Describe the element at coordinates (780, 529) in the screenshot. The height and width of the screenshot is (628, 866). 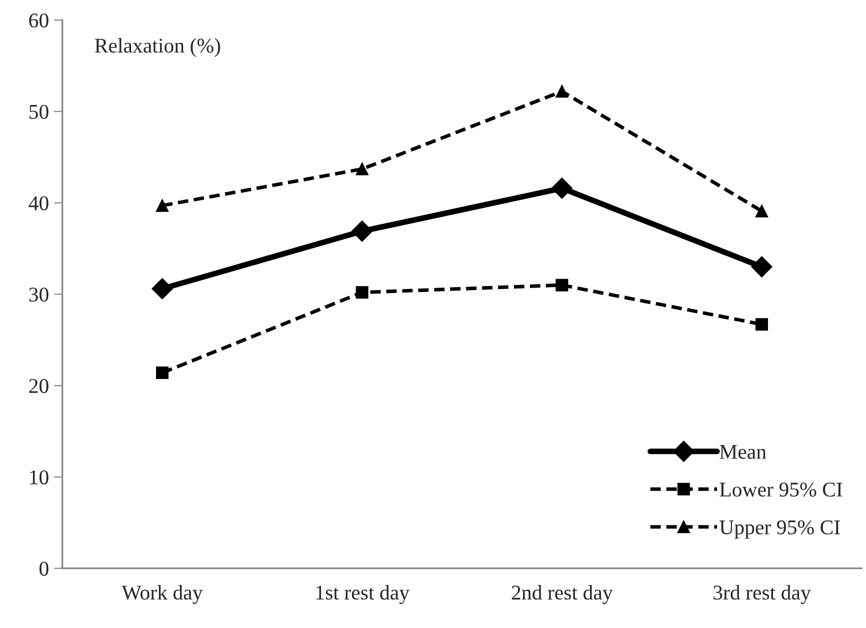
I see `legend-label: Upper 95% CI` at that location.